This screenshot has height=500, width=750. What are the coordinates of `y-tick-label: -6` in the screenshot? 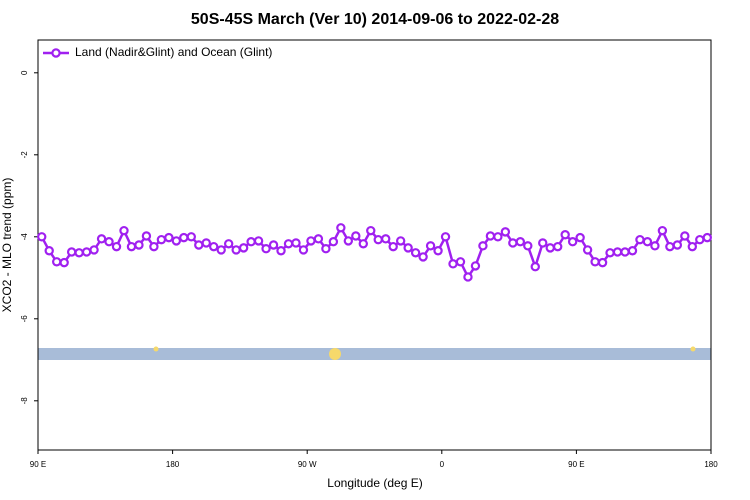 It's located at (24, 319).